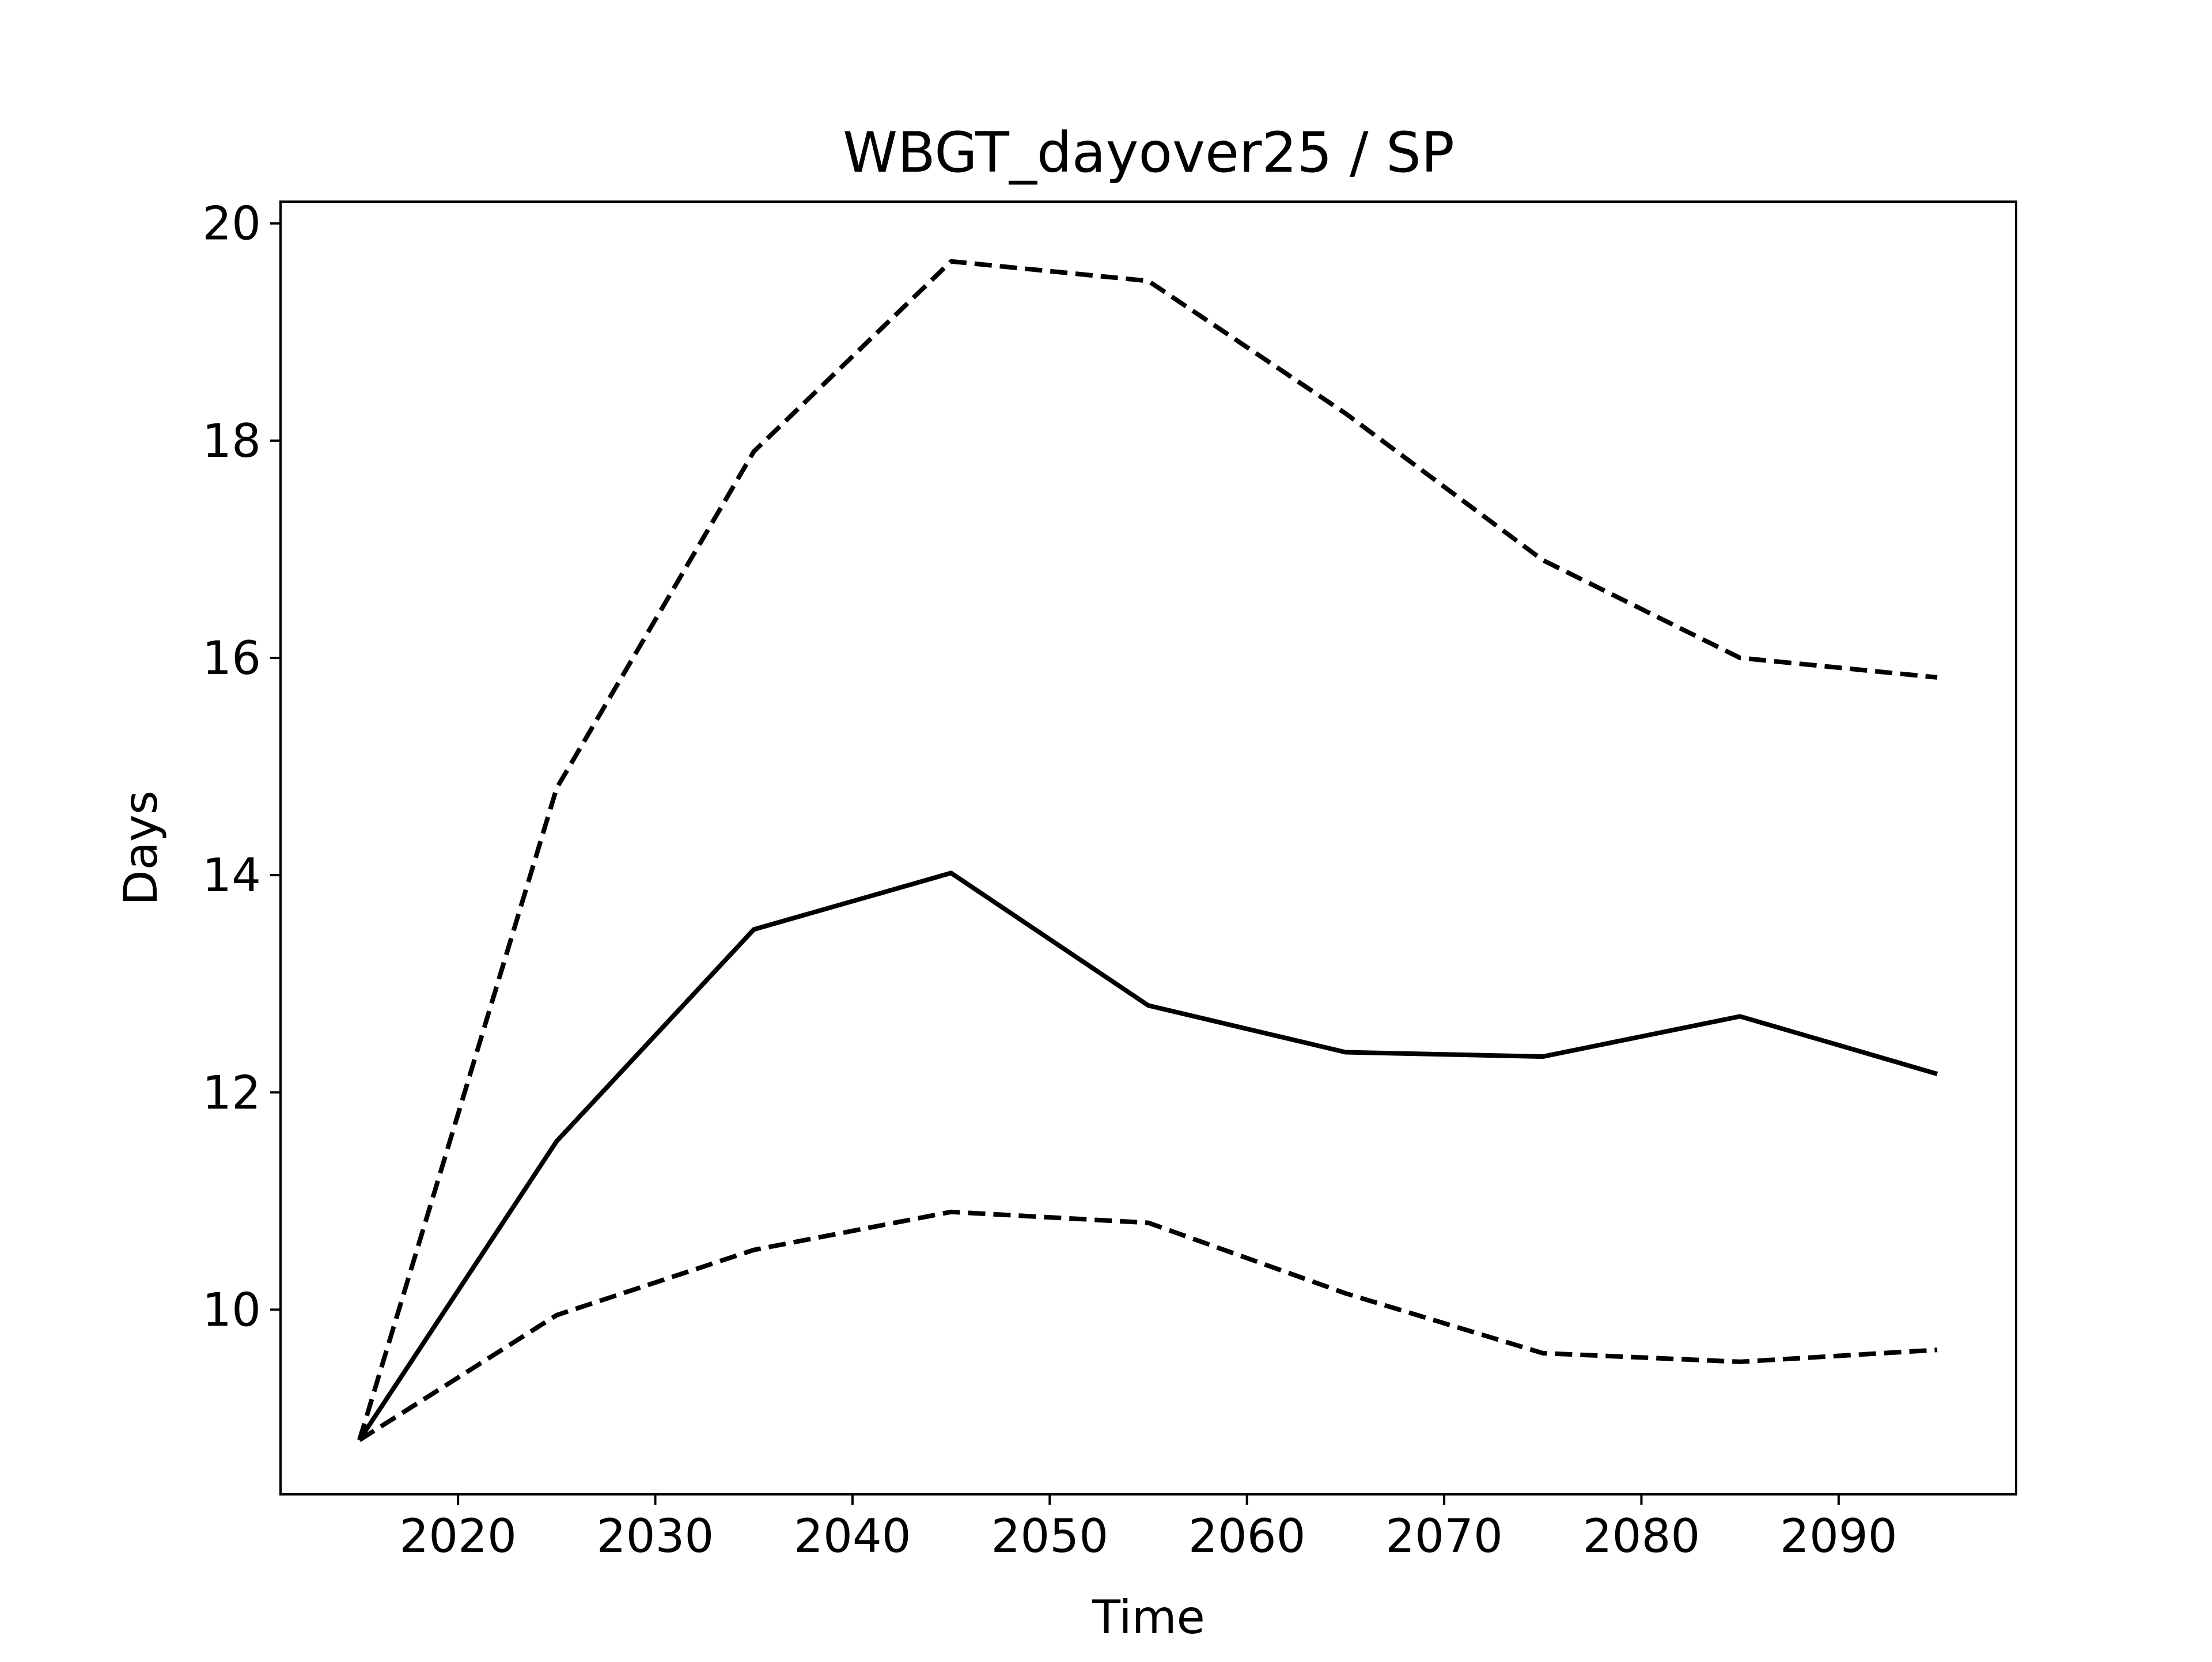  I want to click on x-tick-label: 2050, so click(1050, 1536).